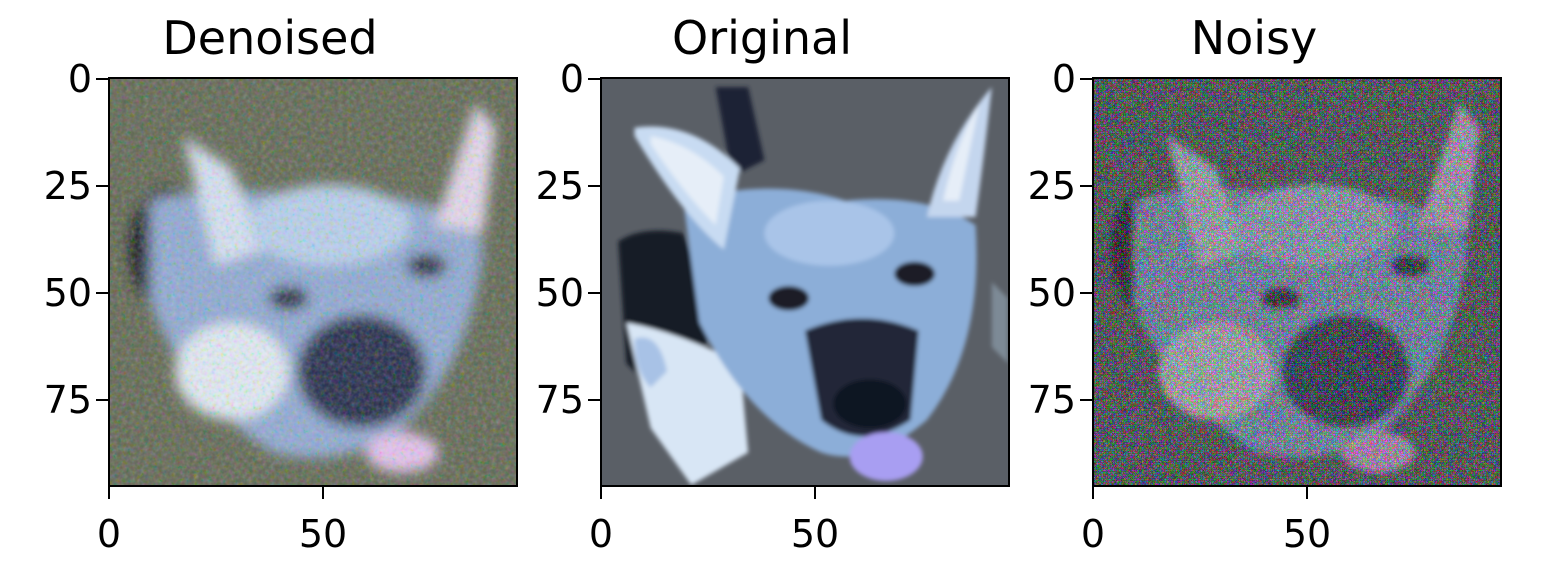 The height and width of the screenshot is (574, 1542). What do you see at coordinates (270, 38) in the screenshot?
I see `panel-title: Denoised` at bounding box center [270, 38].